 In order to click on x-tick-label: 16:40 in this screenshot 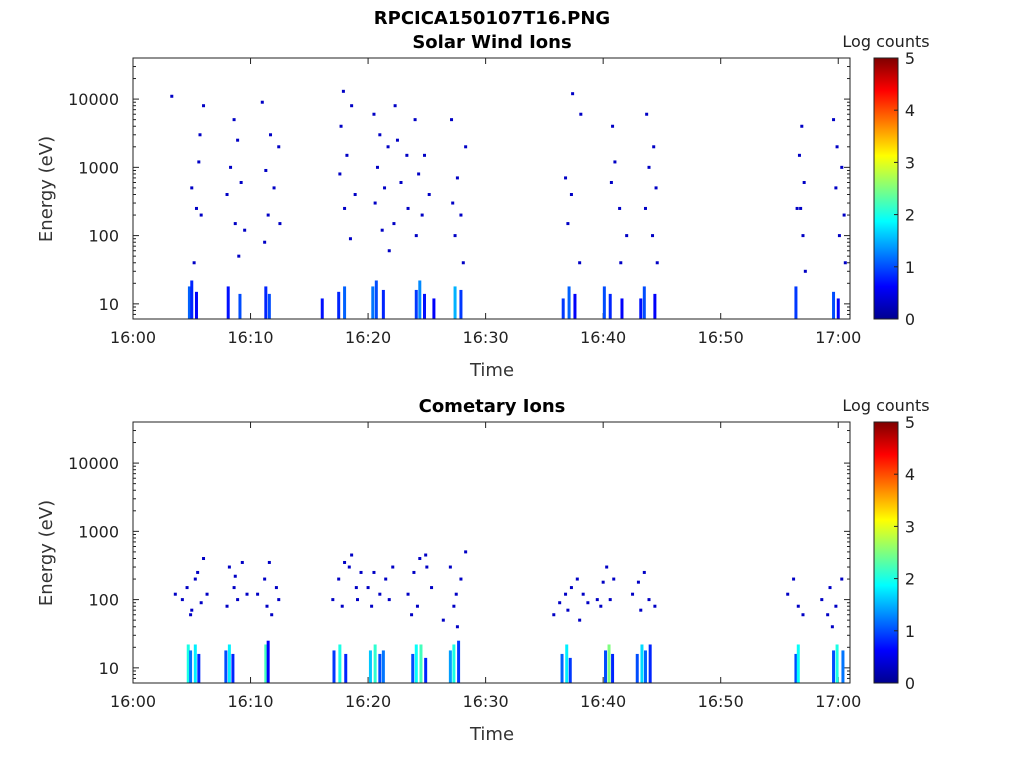, I will do `click(603, 701)`.